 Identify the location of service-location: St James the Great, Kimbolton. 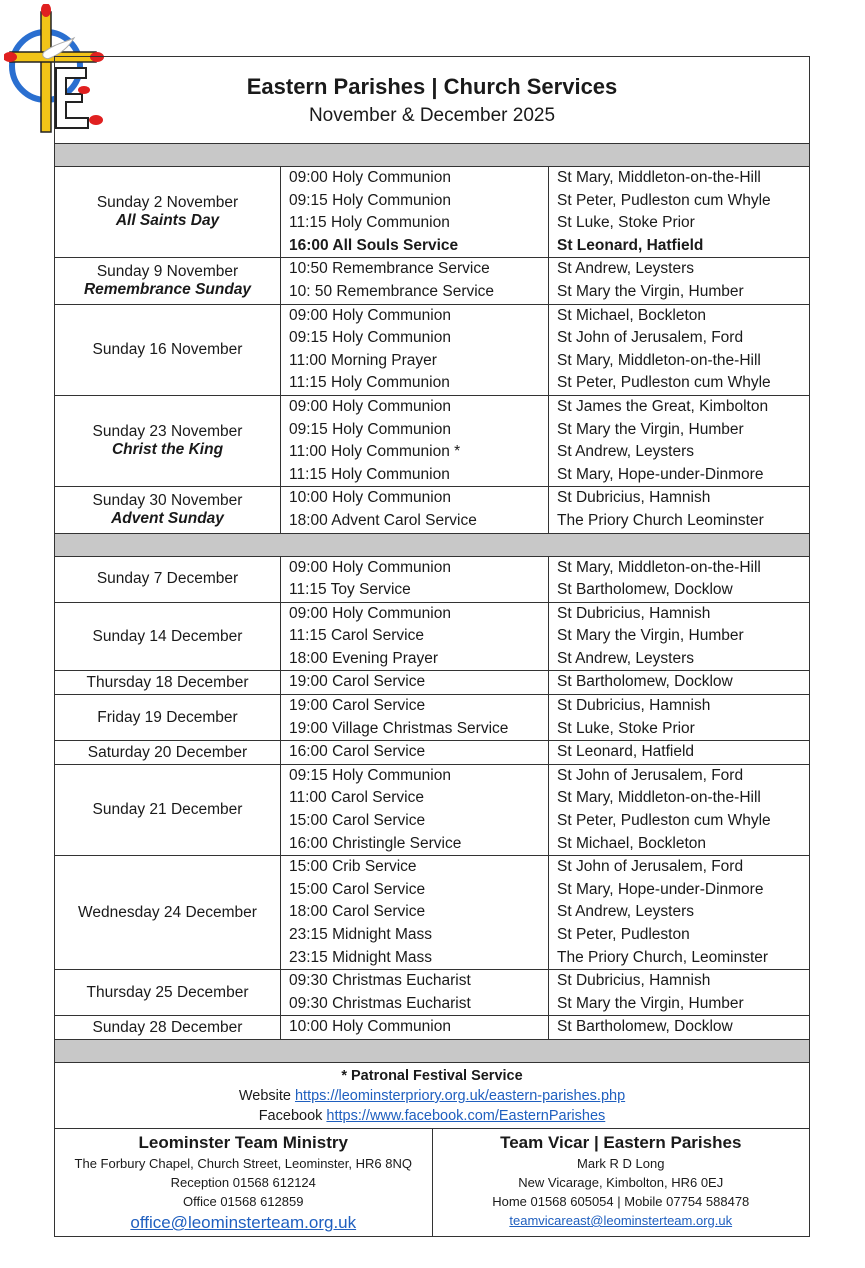
(663, 406).